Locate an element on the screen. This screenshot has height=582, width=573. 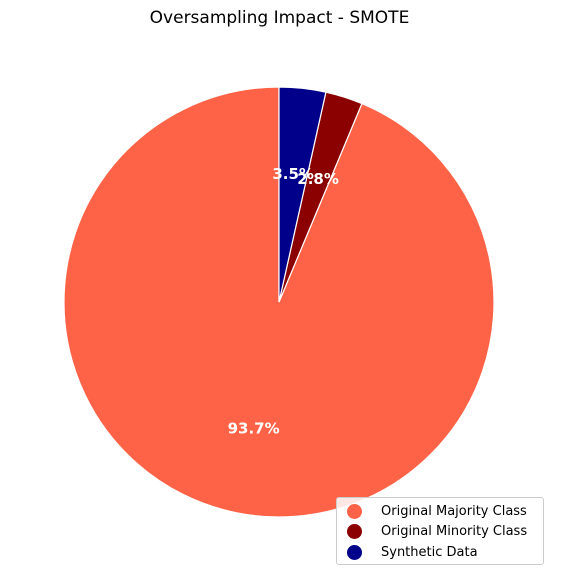
legend-item: Original Minority Class is located at coordinates (445, 532).